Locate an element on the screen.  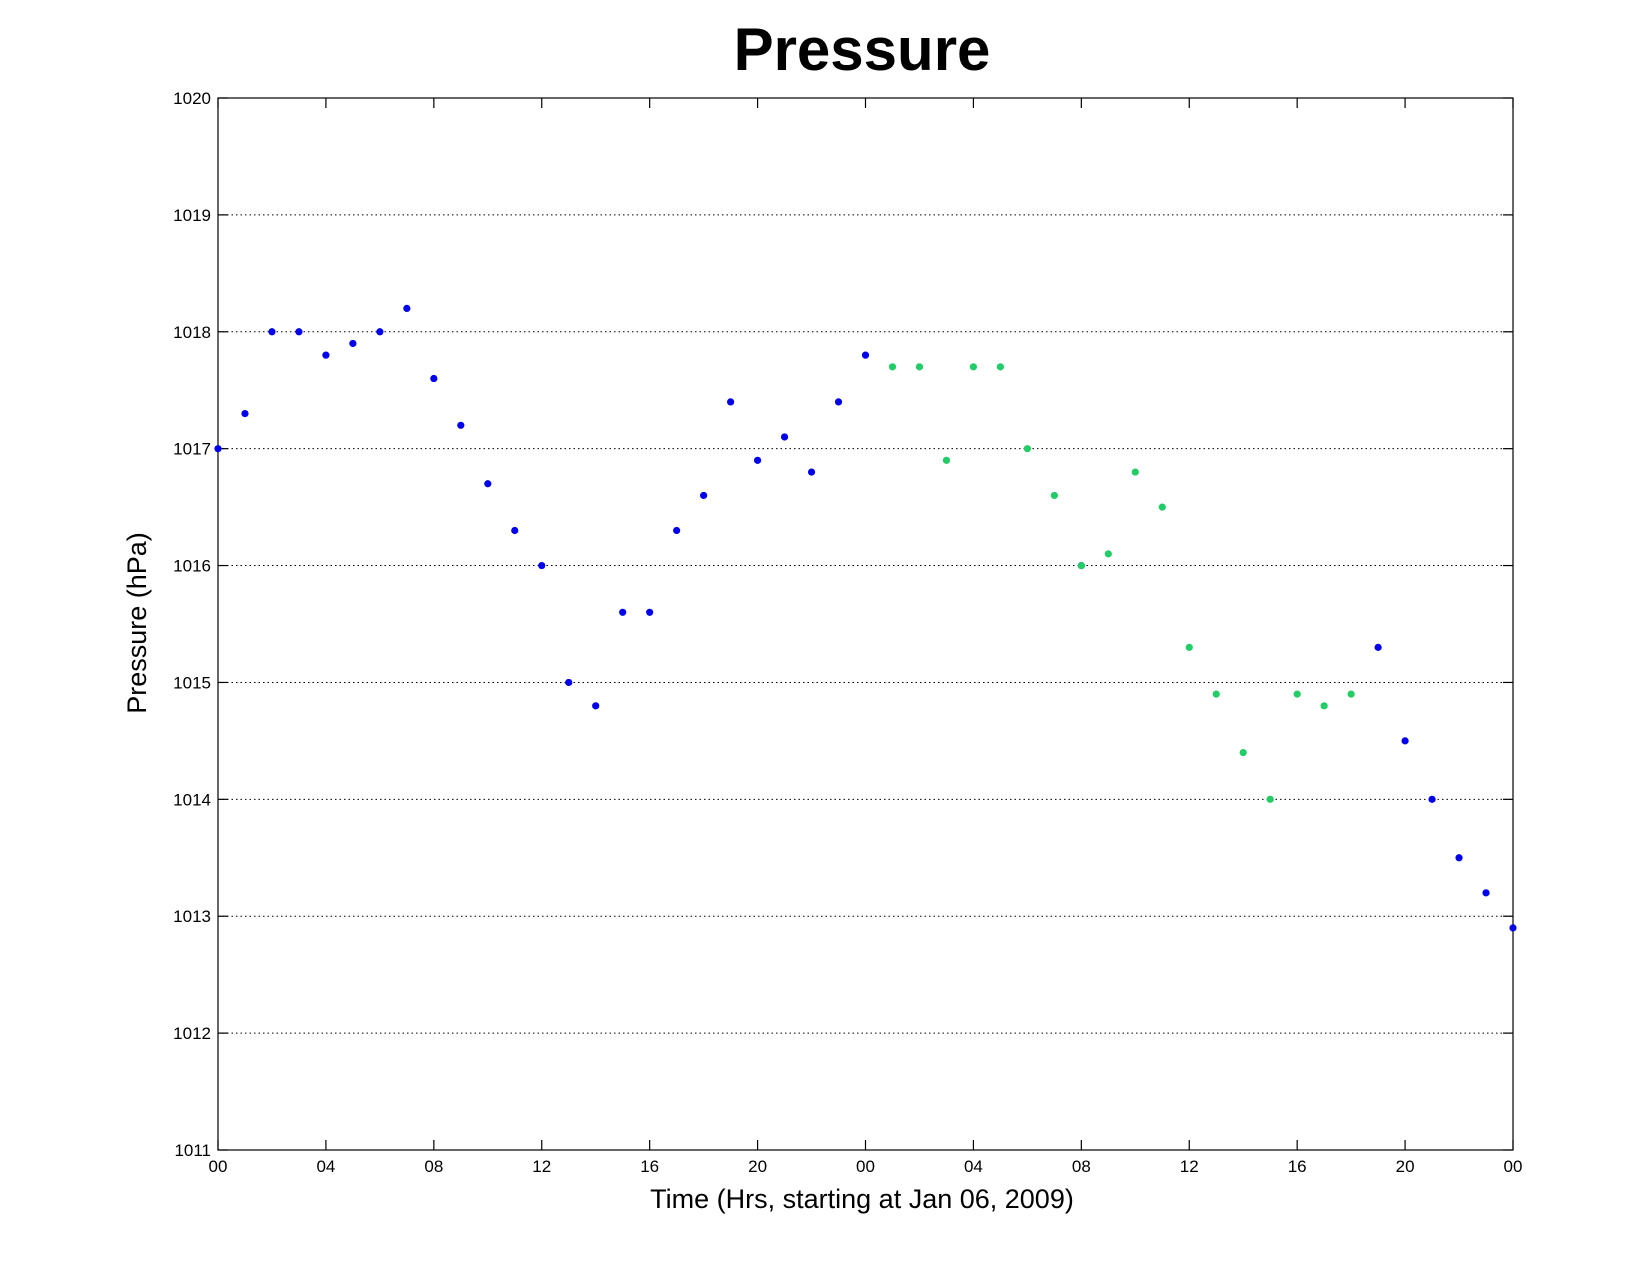
y-tick-label-9: 1020 is located at coordinates (192, 98).